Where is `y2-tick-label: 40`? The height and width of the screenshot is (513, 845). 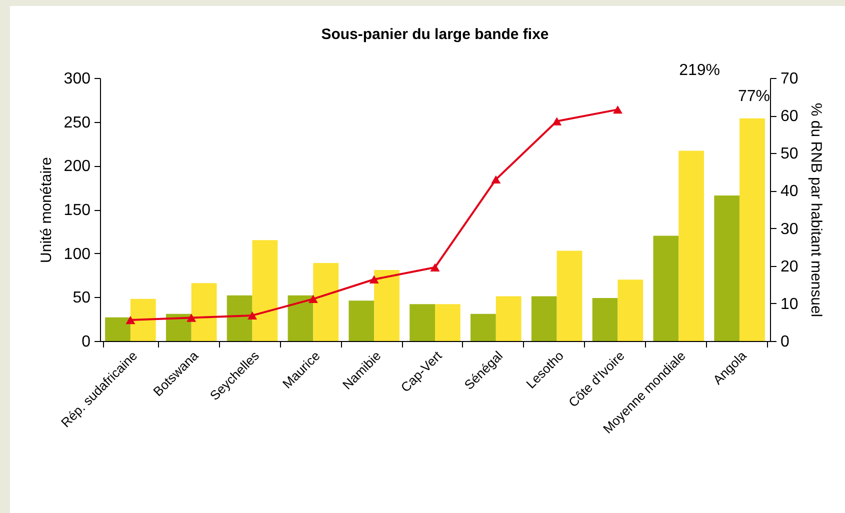 y2-tick-label: 40 is located at coordinates (789, 191).